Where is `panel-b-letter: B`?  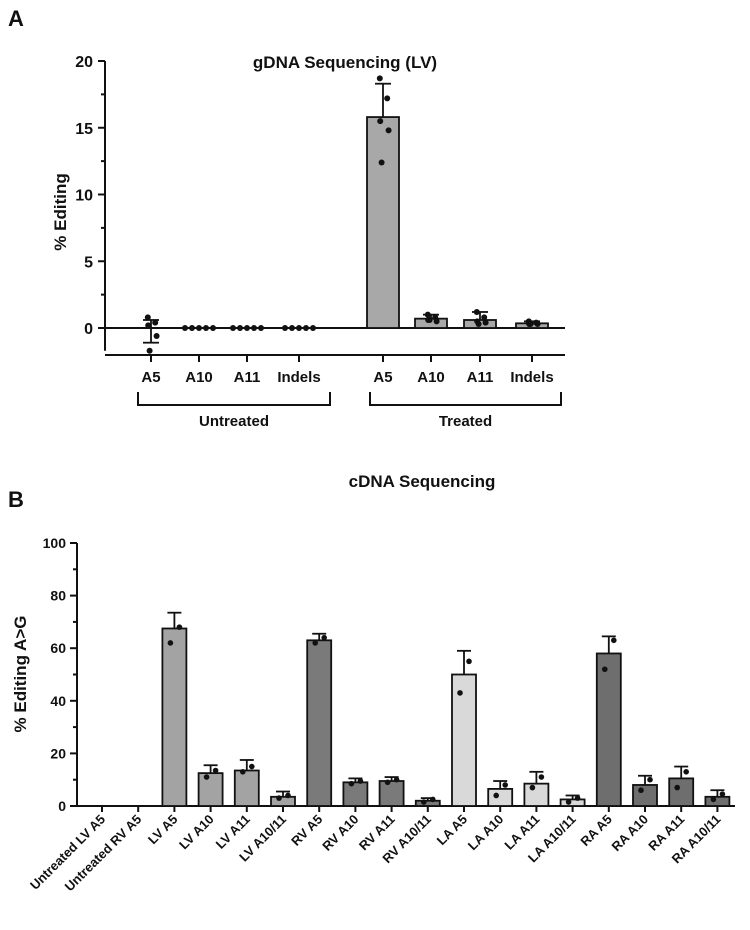
panel-b-letter: B is located at coordinates (16, 499).